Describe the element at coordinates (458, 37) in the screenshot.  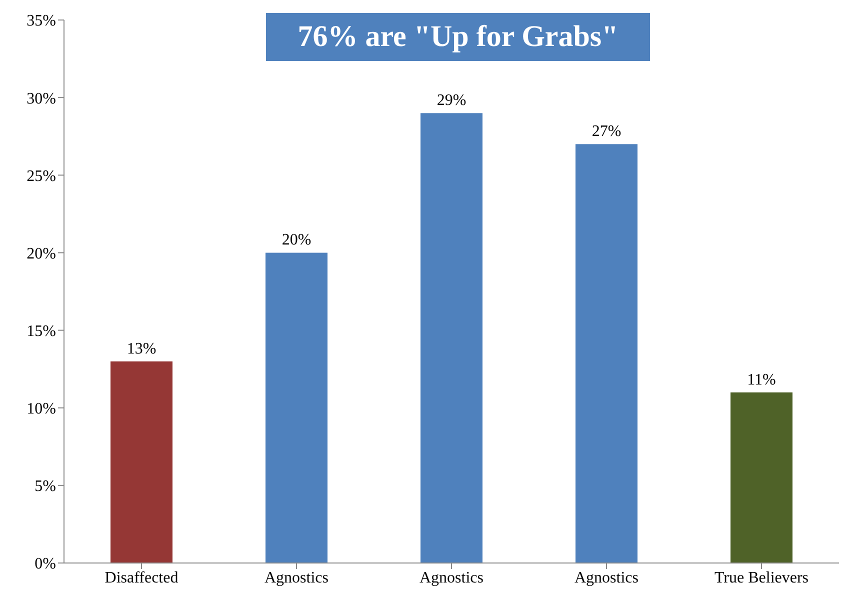
I see `chart-title: 76% are "Up for Grabs"` at that location.